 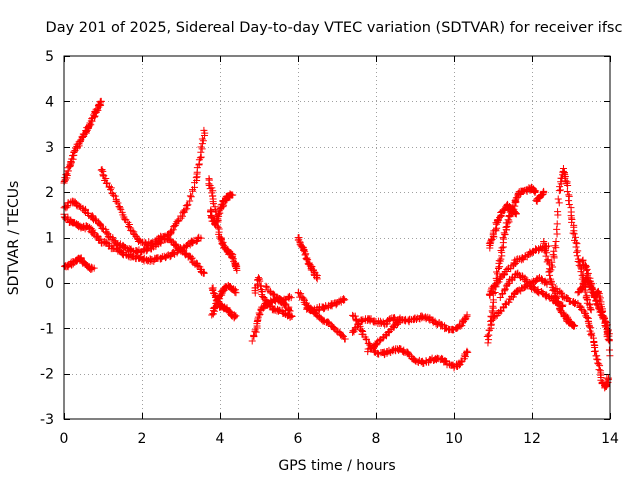 I want to click on x-tick-label: 2, so click(x=142, y=439).